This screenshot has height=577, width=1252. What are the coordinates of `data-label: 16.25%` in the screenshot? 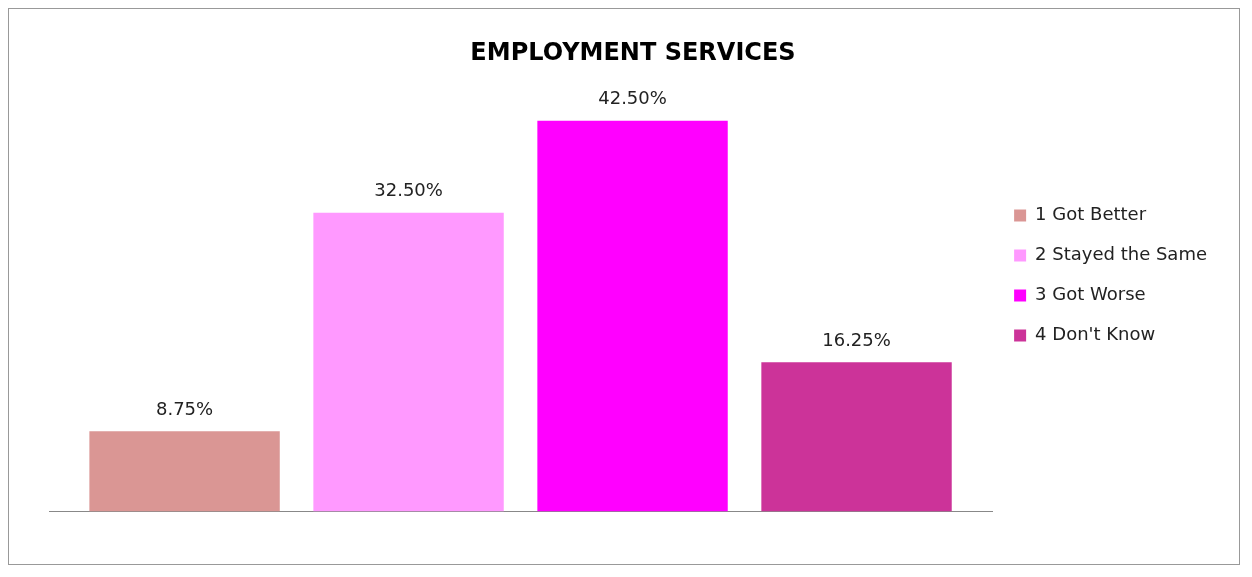 It's located at (856, 339).